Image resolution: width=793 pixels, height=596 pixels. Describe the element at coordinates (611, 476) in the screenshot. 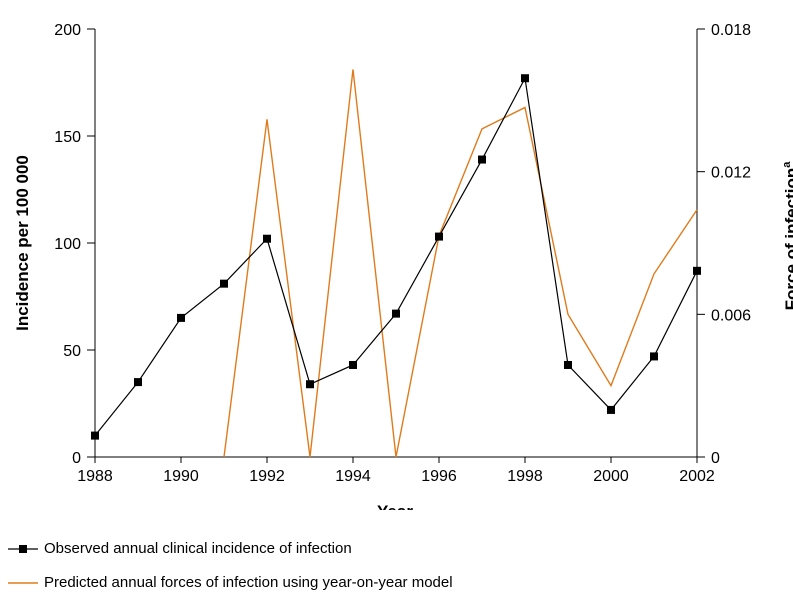

I see `x-tick-label: 2000` at that location.